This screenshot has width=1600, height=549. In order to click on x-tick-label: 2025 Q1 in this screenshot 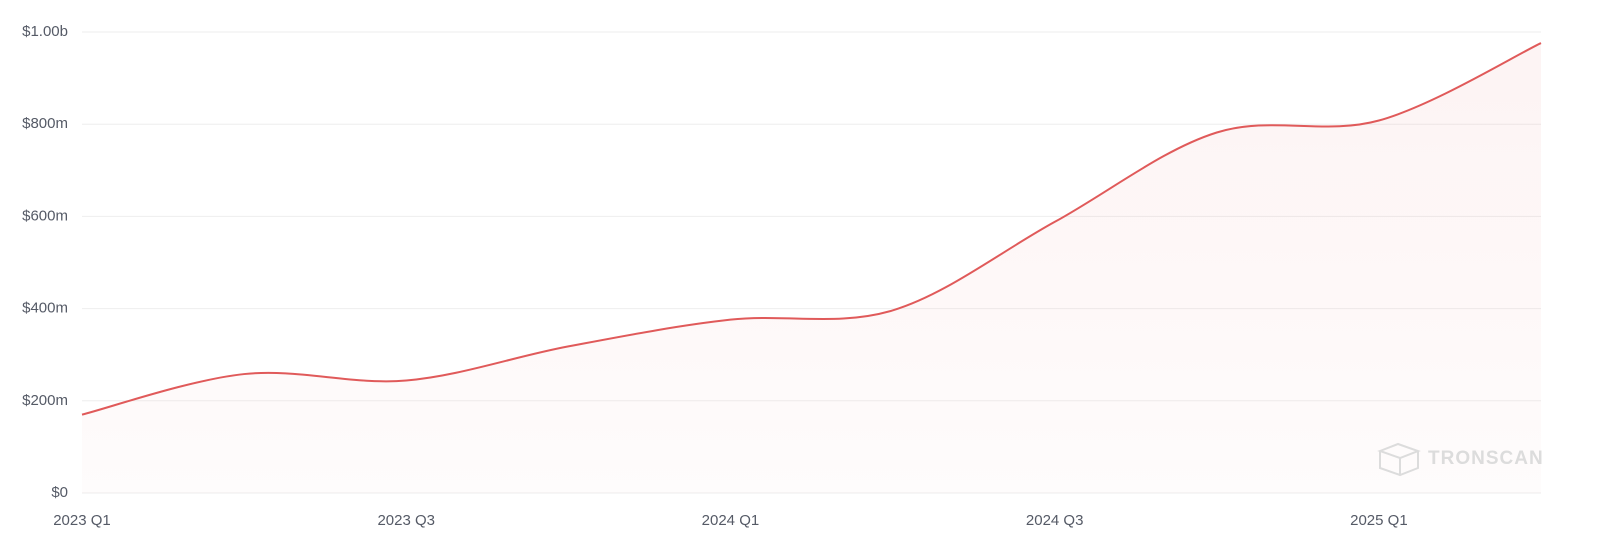, I will do `click(1379, 520)`.